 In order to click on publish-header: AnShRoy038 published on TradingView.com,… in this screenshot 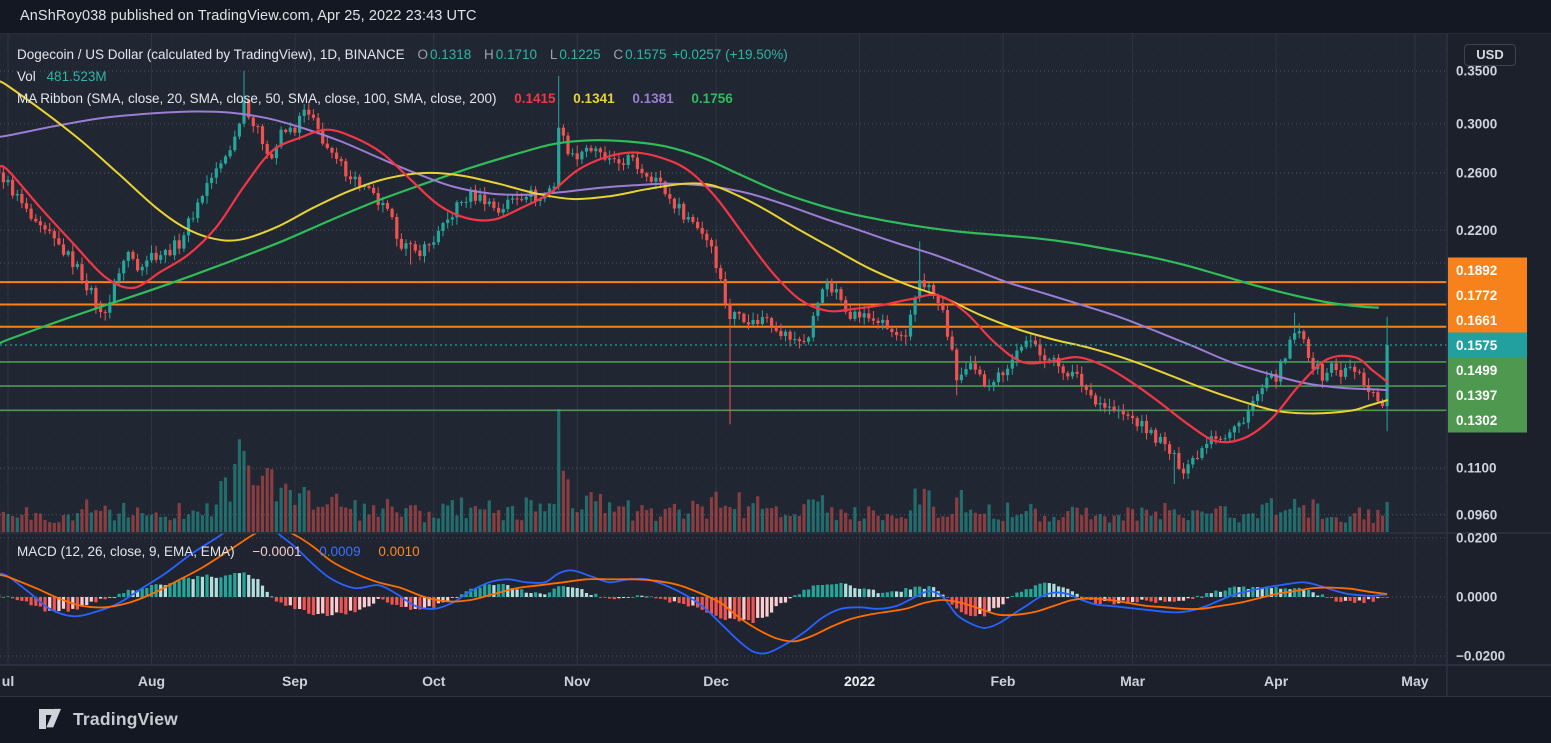, I will do `click(775, 16)`.